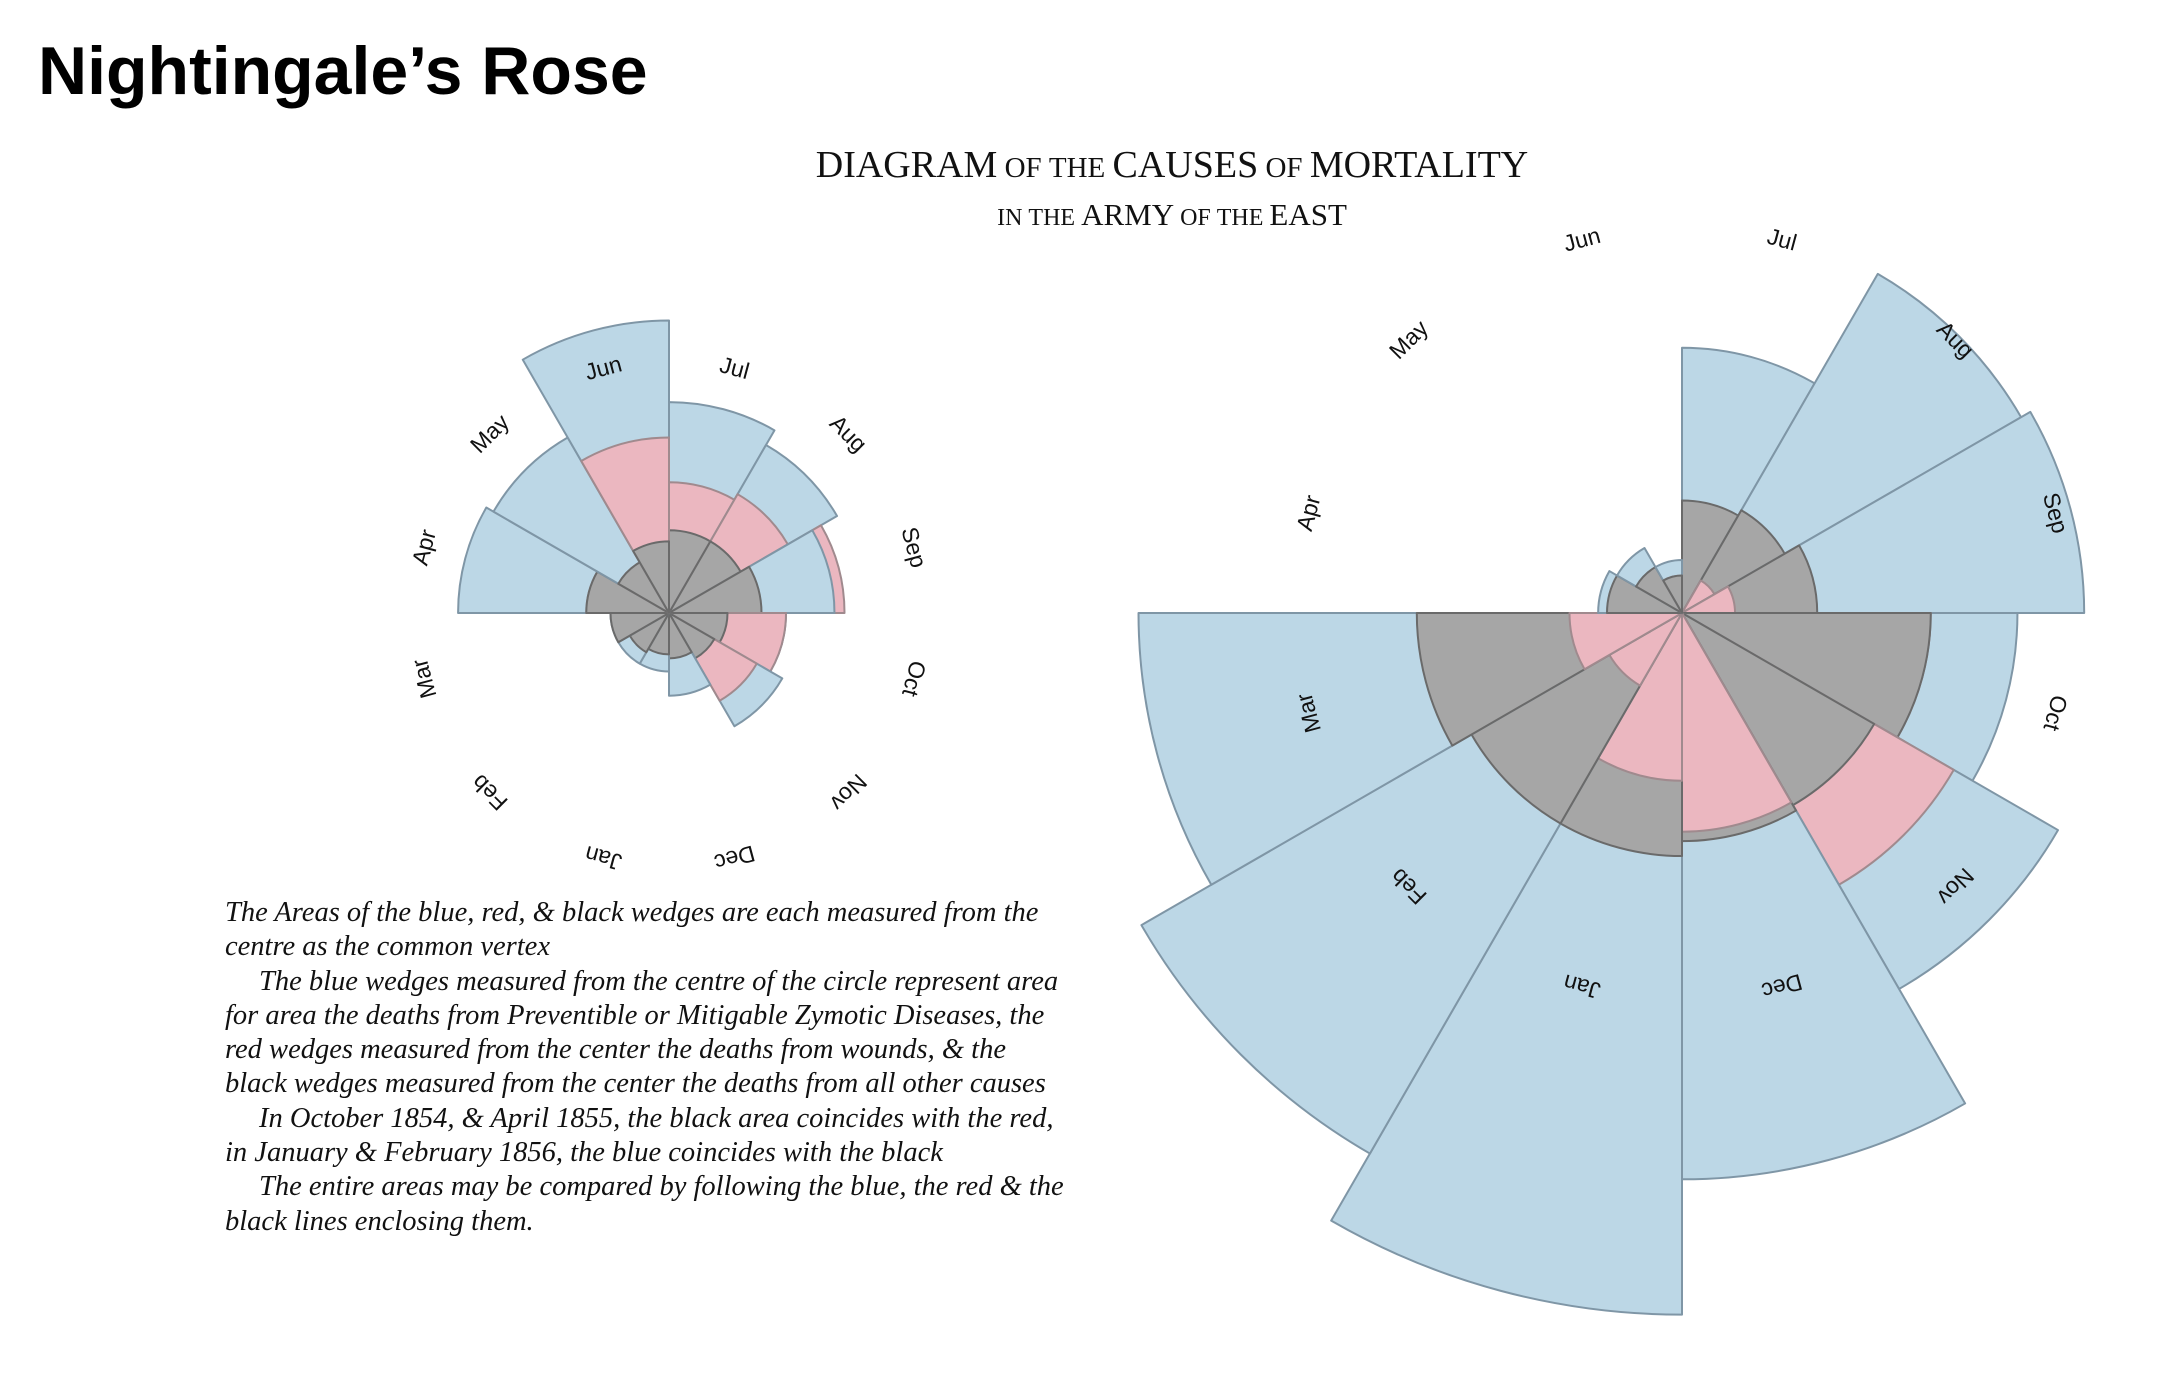 This screenshot has height=1390, width=2162. I want to click on page-title: Nightingale’s Rose, so click(343, 71).